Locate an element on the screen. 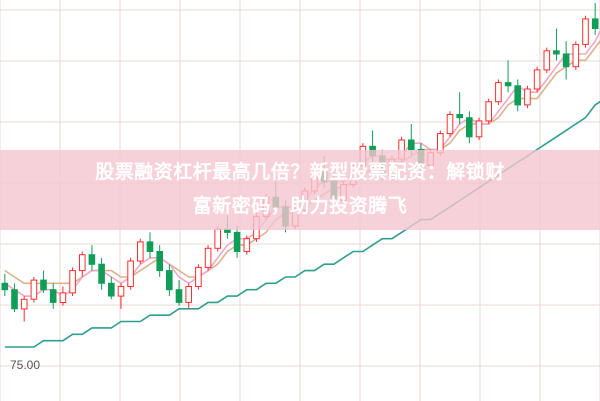 The height and width of the screenshot is (401, 600). overlay-text-line-2: 富新密码，助力投资腾飞 is located at coordinates (300, 206).